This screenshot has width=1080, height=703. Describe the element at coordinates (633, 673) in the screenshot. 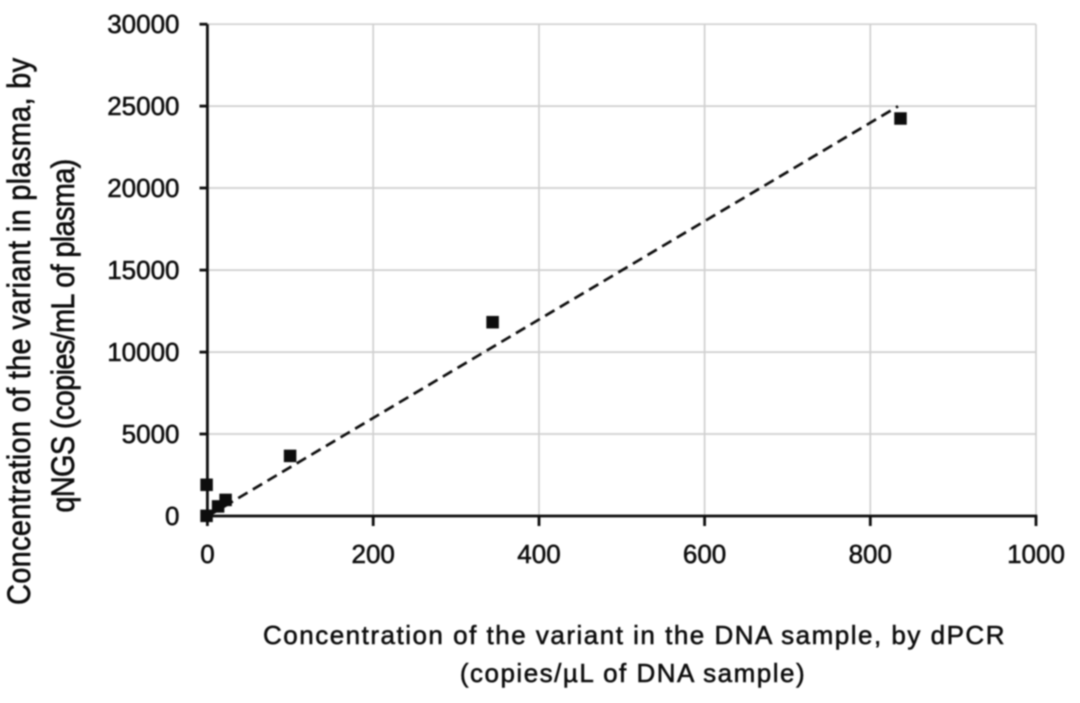

I see `svg-text: (copies/µL of DNA sample)` at that location.